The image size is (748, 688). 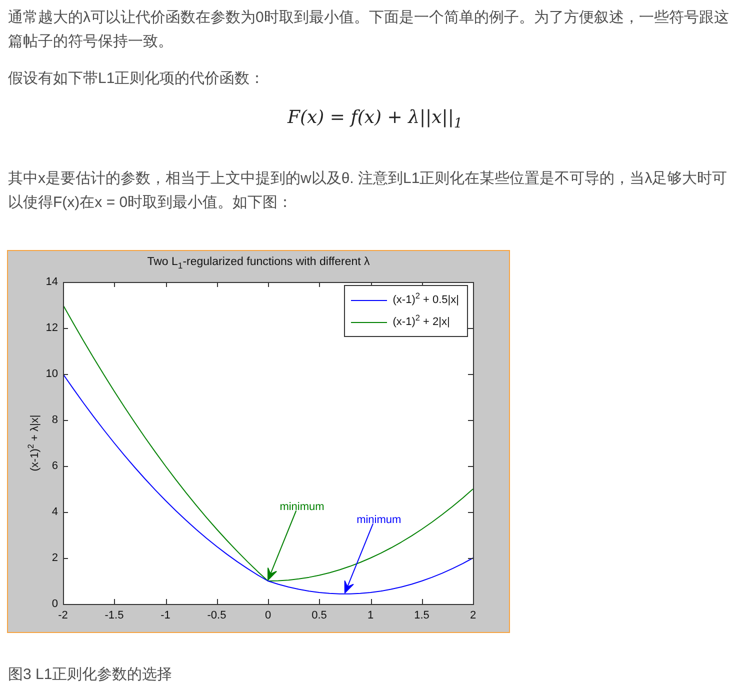 I want to click on y-tick-label: 2, so click(x=55, y=558).